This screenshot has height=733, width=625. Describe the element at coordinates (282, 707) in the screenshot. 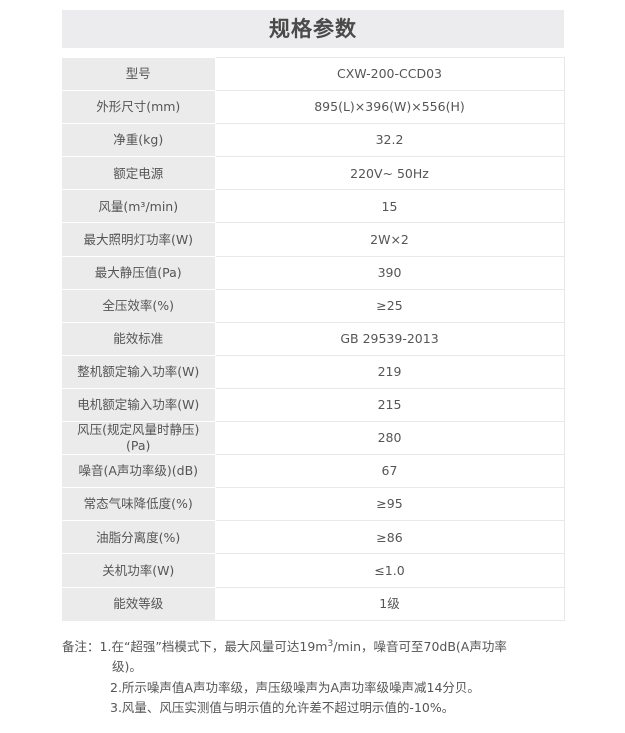

I see `note-3: 3.风量、风压实测值与明示值的允许差不超过明示值的-10%。` at that location.